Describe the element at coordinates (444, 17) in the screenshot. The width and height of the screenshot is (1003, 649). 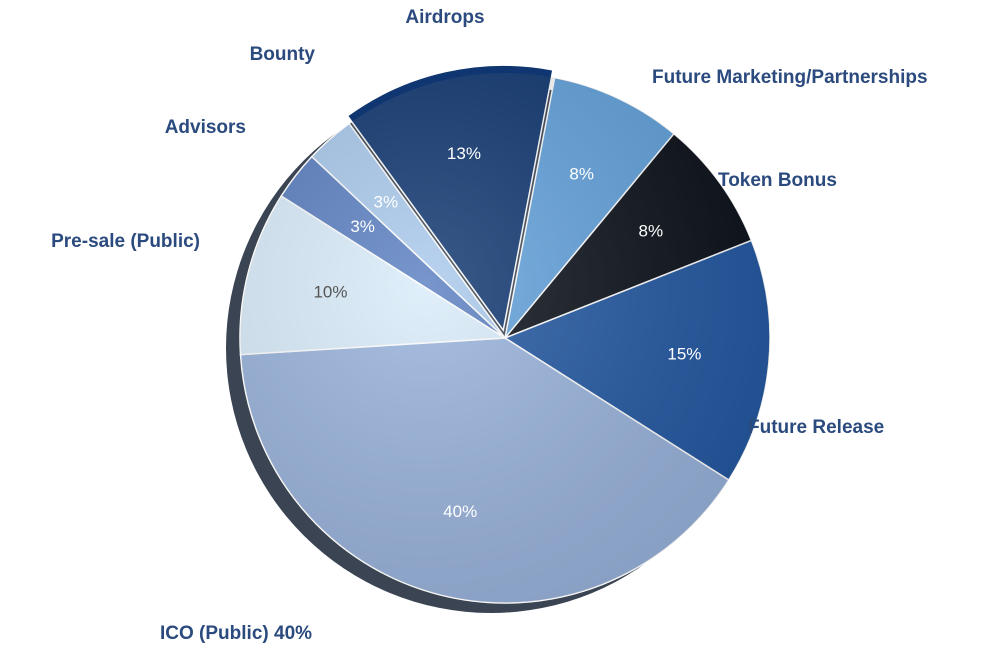
I see `category-label: Airdrops` at that location.